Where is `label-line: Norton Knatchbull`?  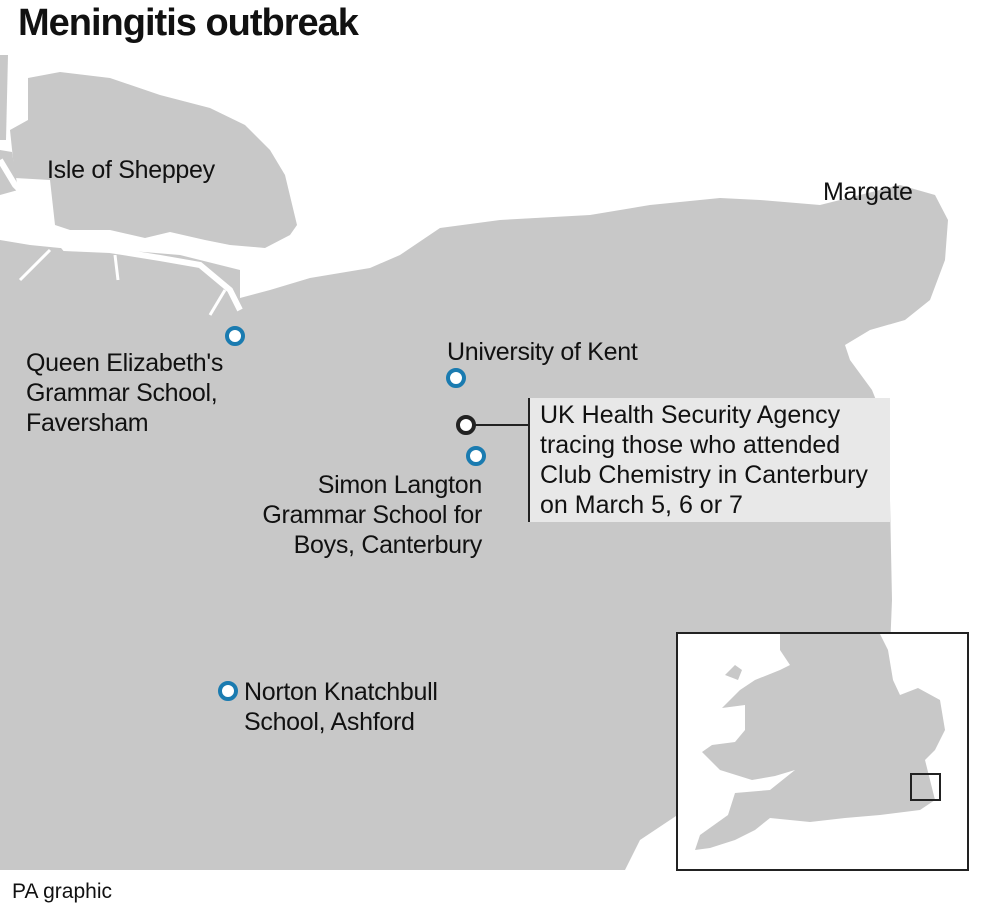
label-line: Norton Knatchbull is located at coordinates (341, 692).